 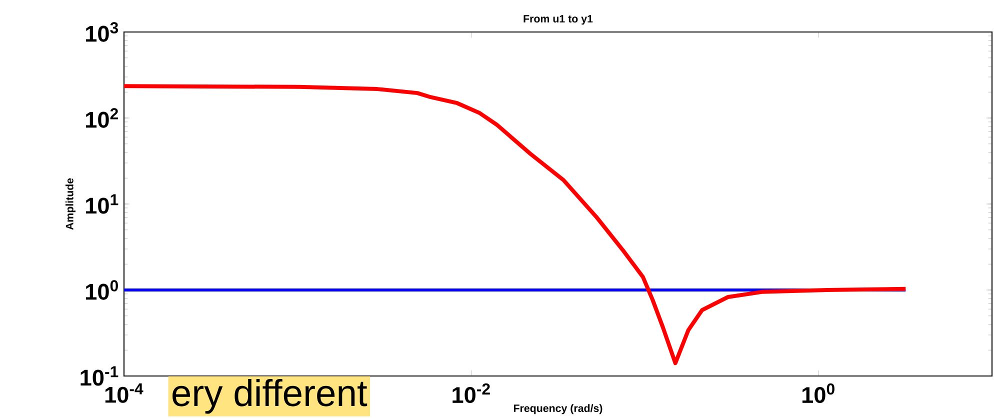 I want to click on text: ery different, so click(x=270, y=396).